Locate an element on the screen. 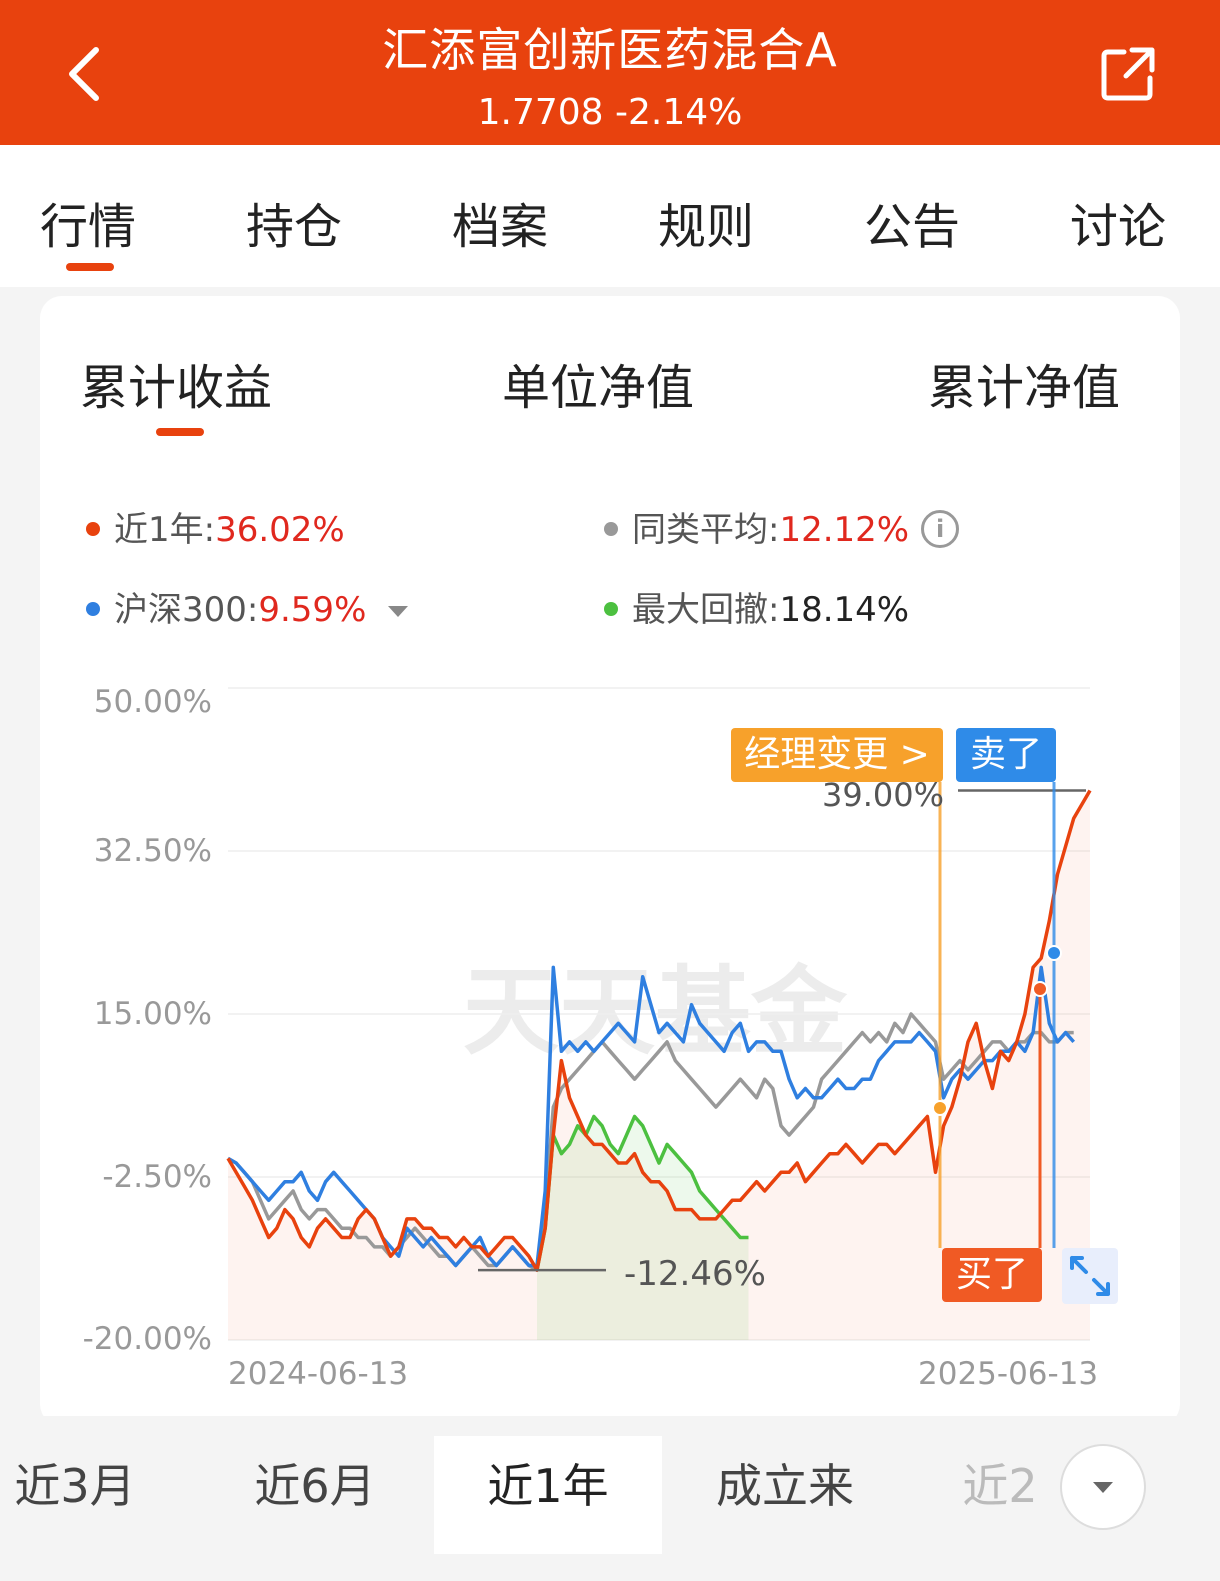  more-ranges-button is located at coordinates (1103, 1487).